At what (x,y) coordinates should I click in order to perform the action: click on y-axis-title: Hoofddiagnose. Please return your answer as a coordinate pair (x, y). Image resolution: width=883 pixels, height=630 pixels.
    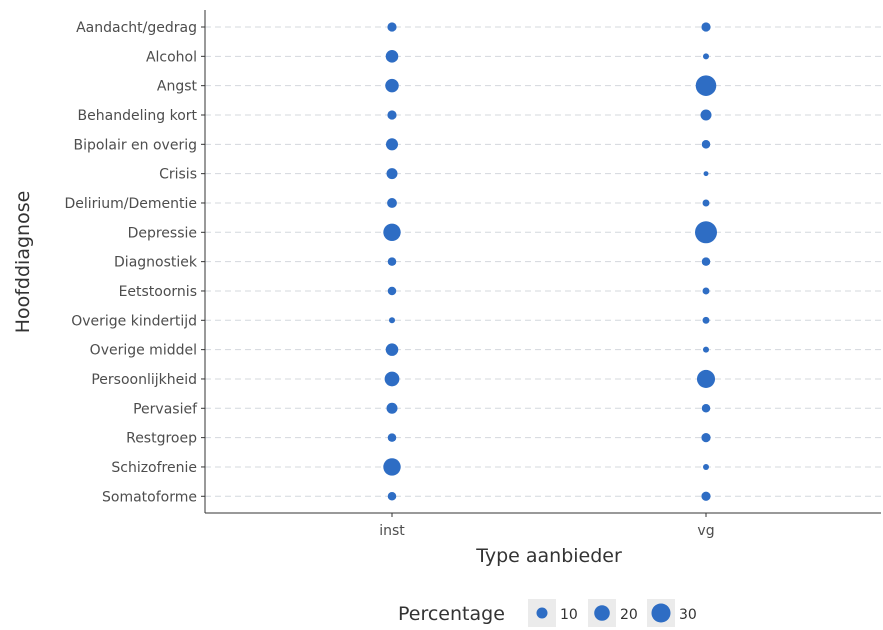
    Looking at the image, I should click on (23, 262).